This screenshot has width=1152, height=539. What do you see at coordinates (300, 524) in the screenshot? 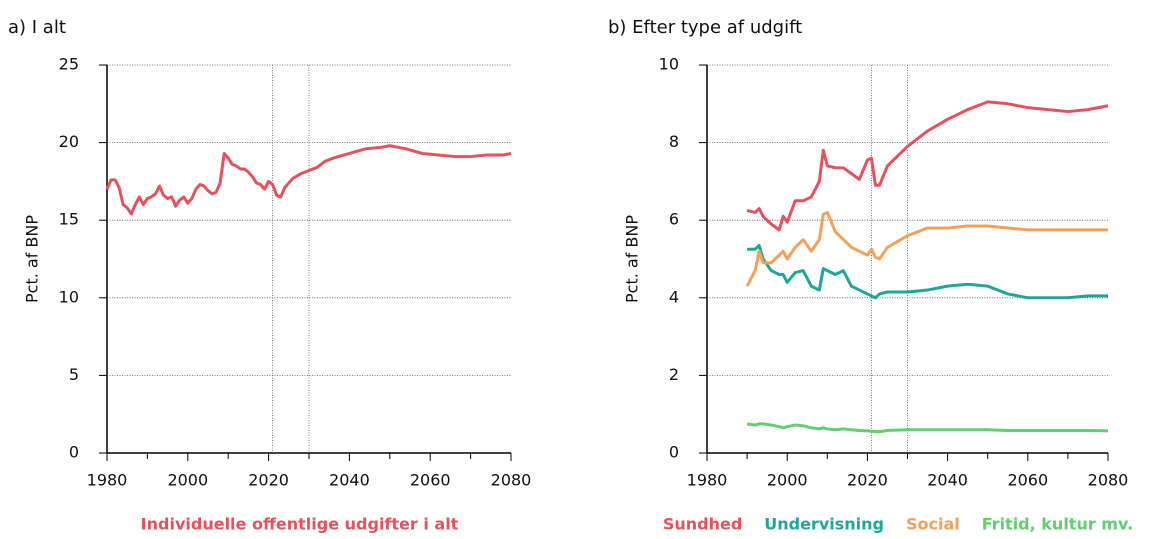
I see `legend-label: Individuelle offentlige udgifter i alt` at bounding box center [300, 524].